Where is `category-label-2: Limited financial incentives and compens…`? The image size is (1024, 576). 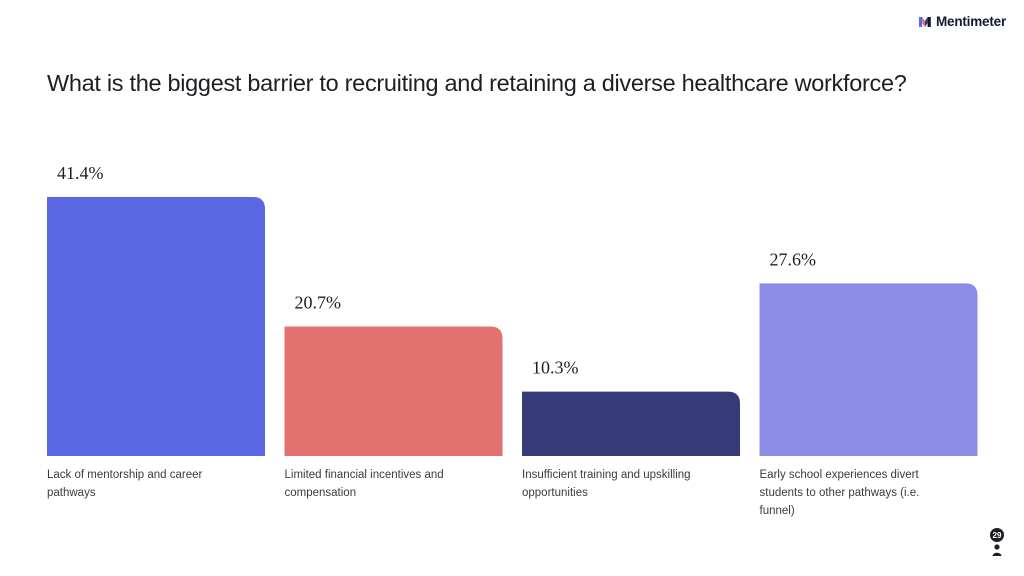
category-label-2: Limited financial incentives and compens… is located at coordinates (364, 484).